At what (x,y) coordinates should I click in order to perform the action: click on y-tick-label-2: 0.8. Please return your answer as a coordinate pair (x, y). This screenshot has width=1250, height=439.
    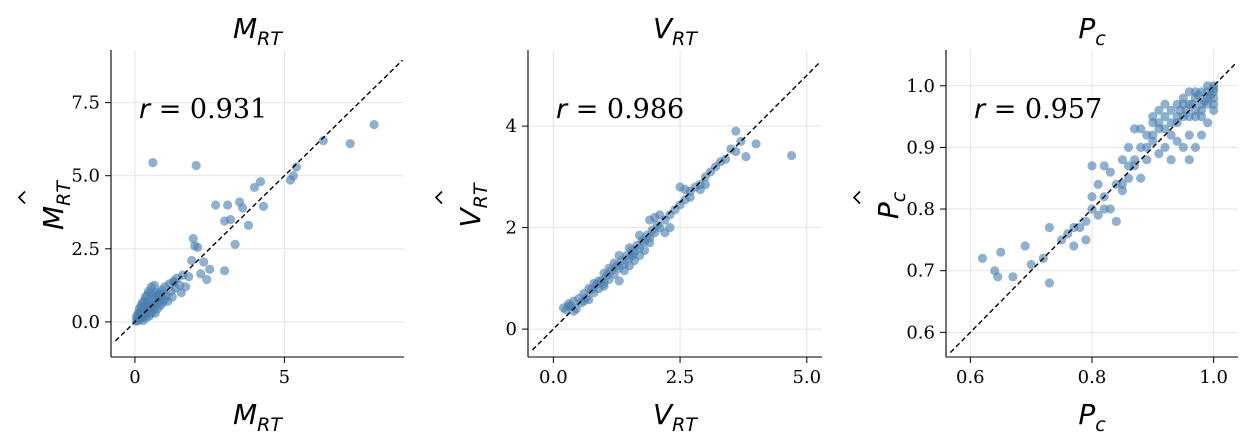
    Looking at the image, I should click on (920, 209).